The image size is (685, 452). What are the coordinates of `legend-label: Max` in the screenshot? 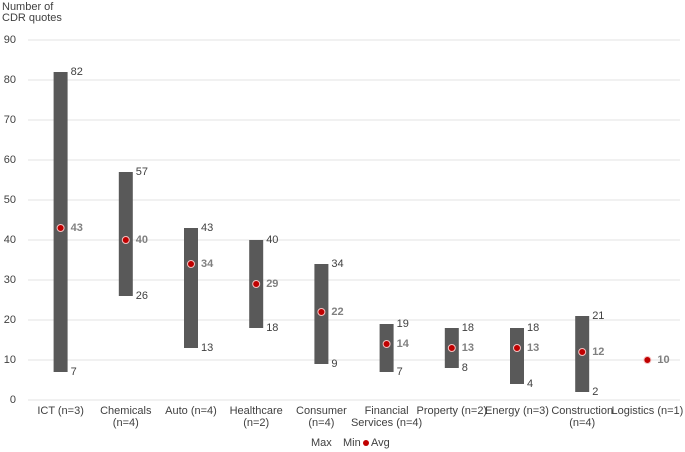 It's located at (321, 443).